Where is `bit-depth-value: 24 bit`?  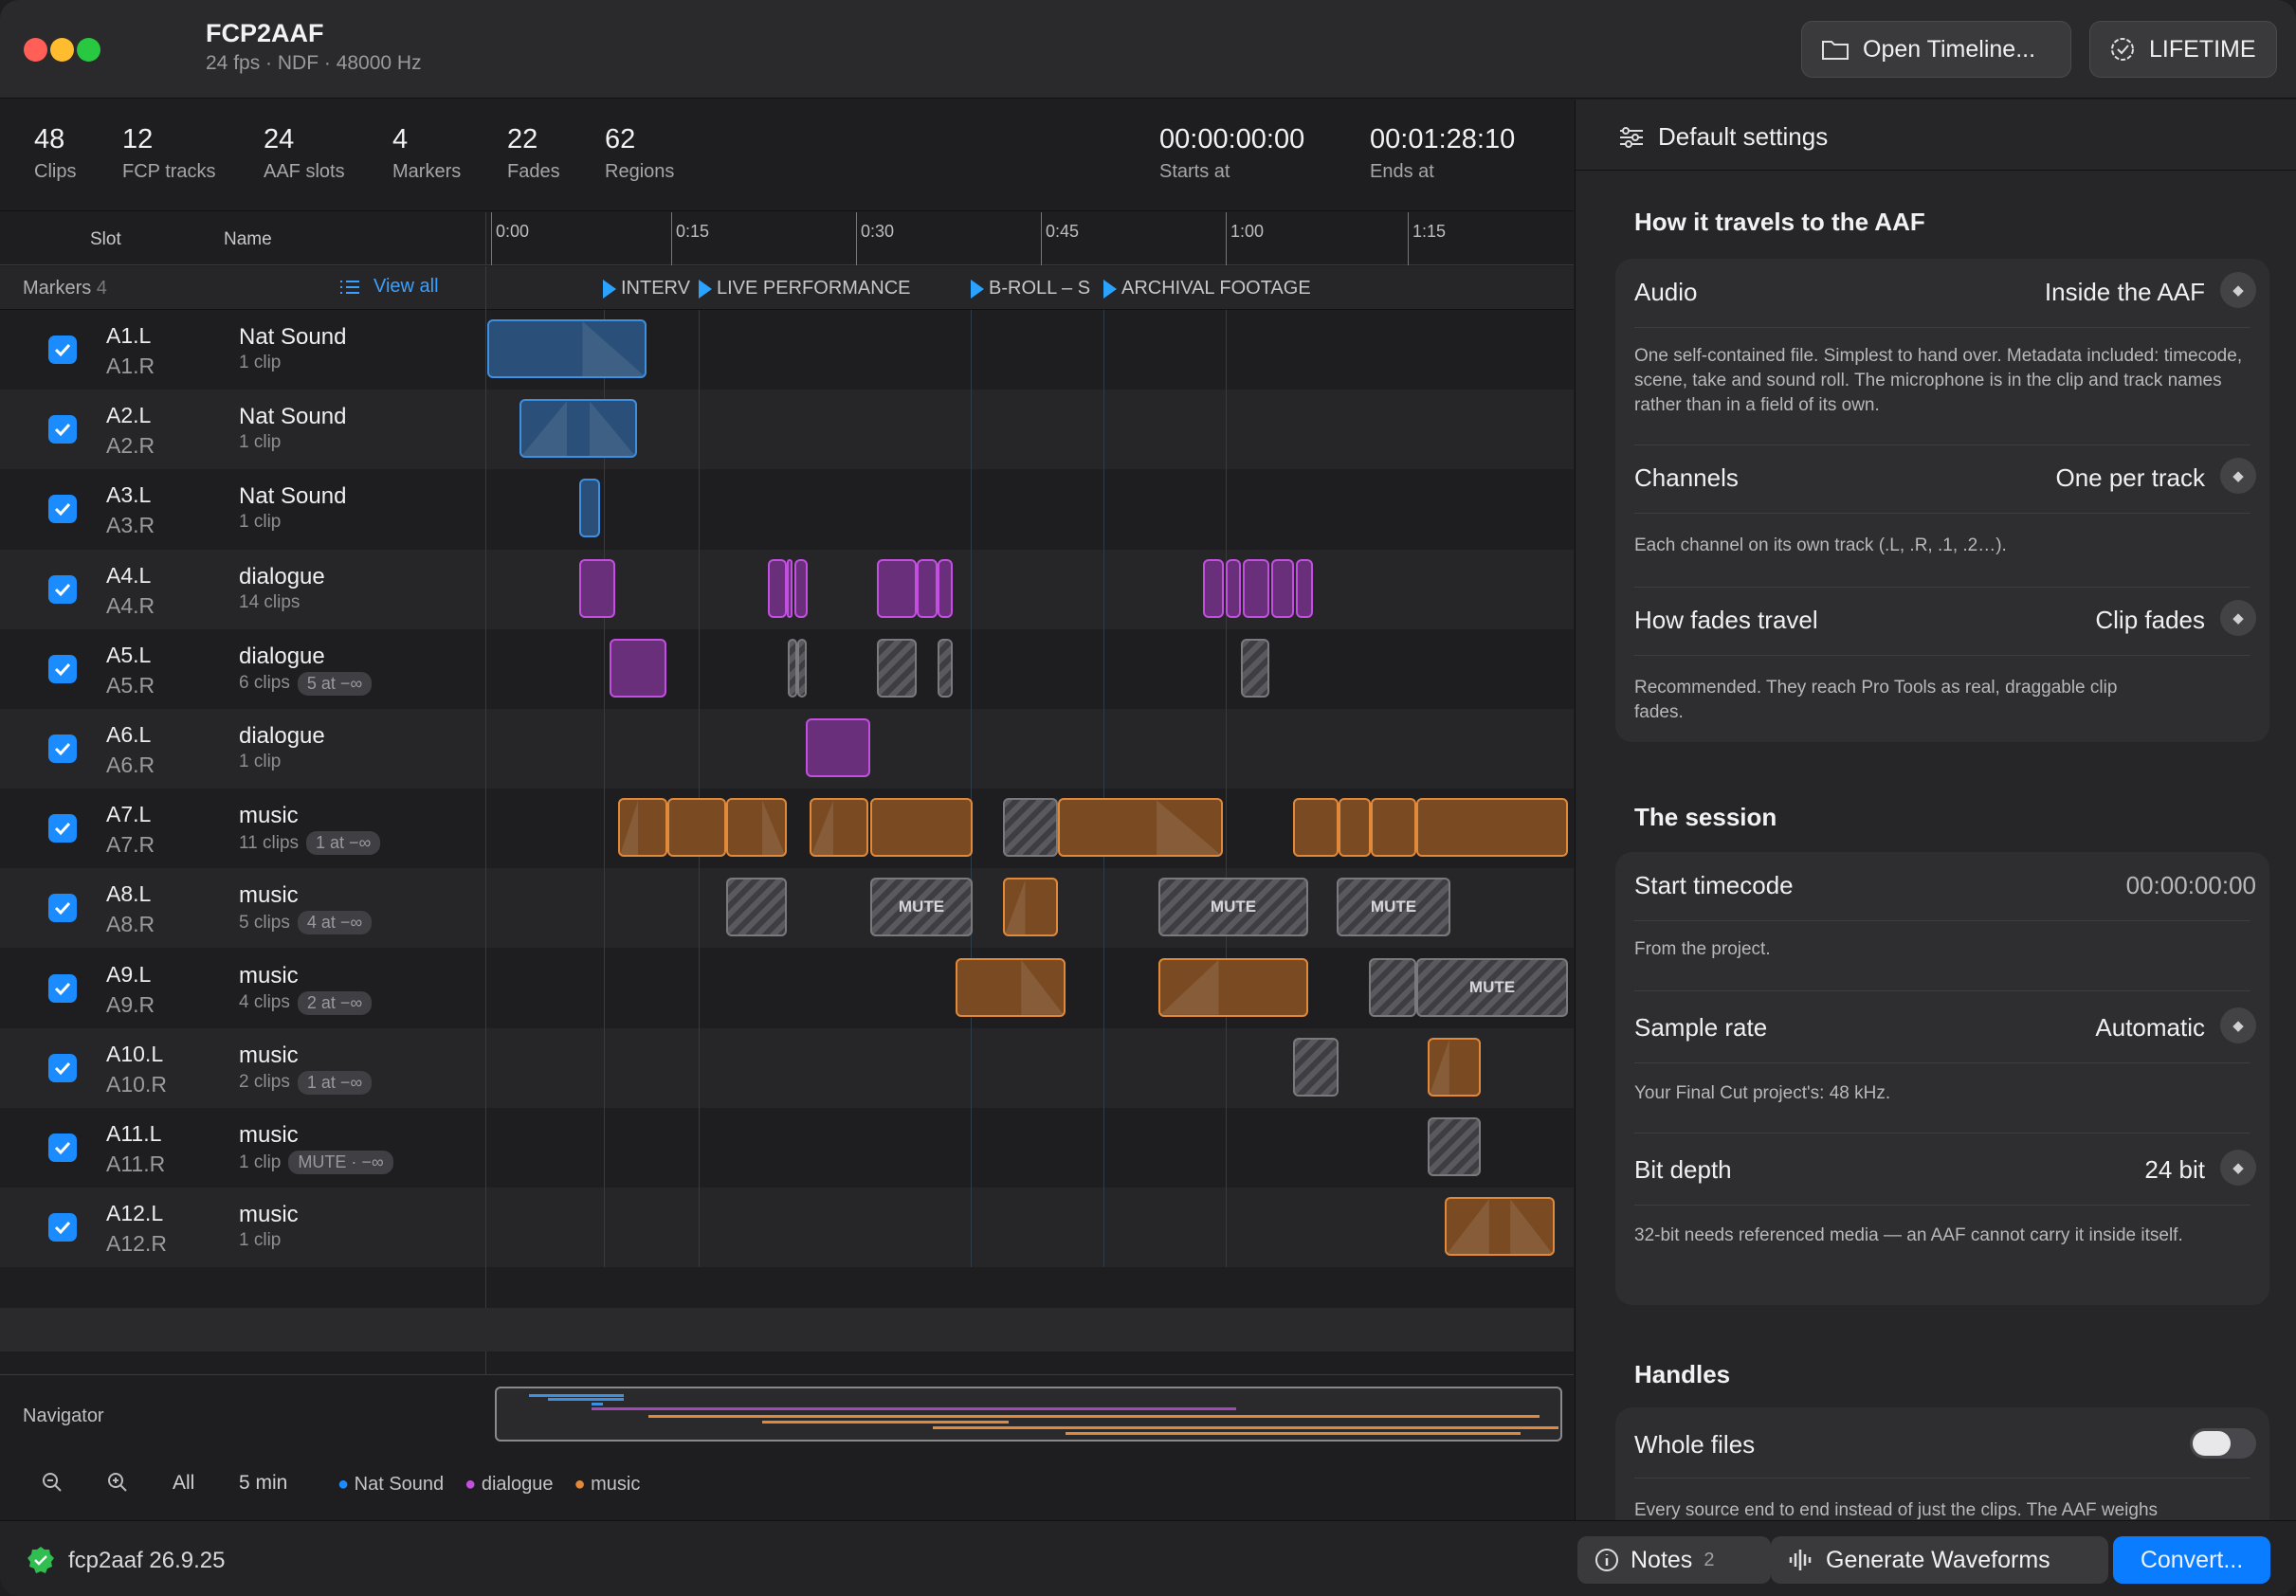
bit-depth-value: 24 bit is located at coordinates (2174, 1170).